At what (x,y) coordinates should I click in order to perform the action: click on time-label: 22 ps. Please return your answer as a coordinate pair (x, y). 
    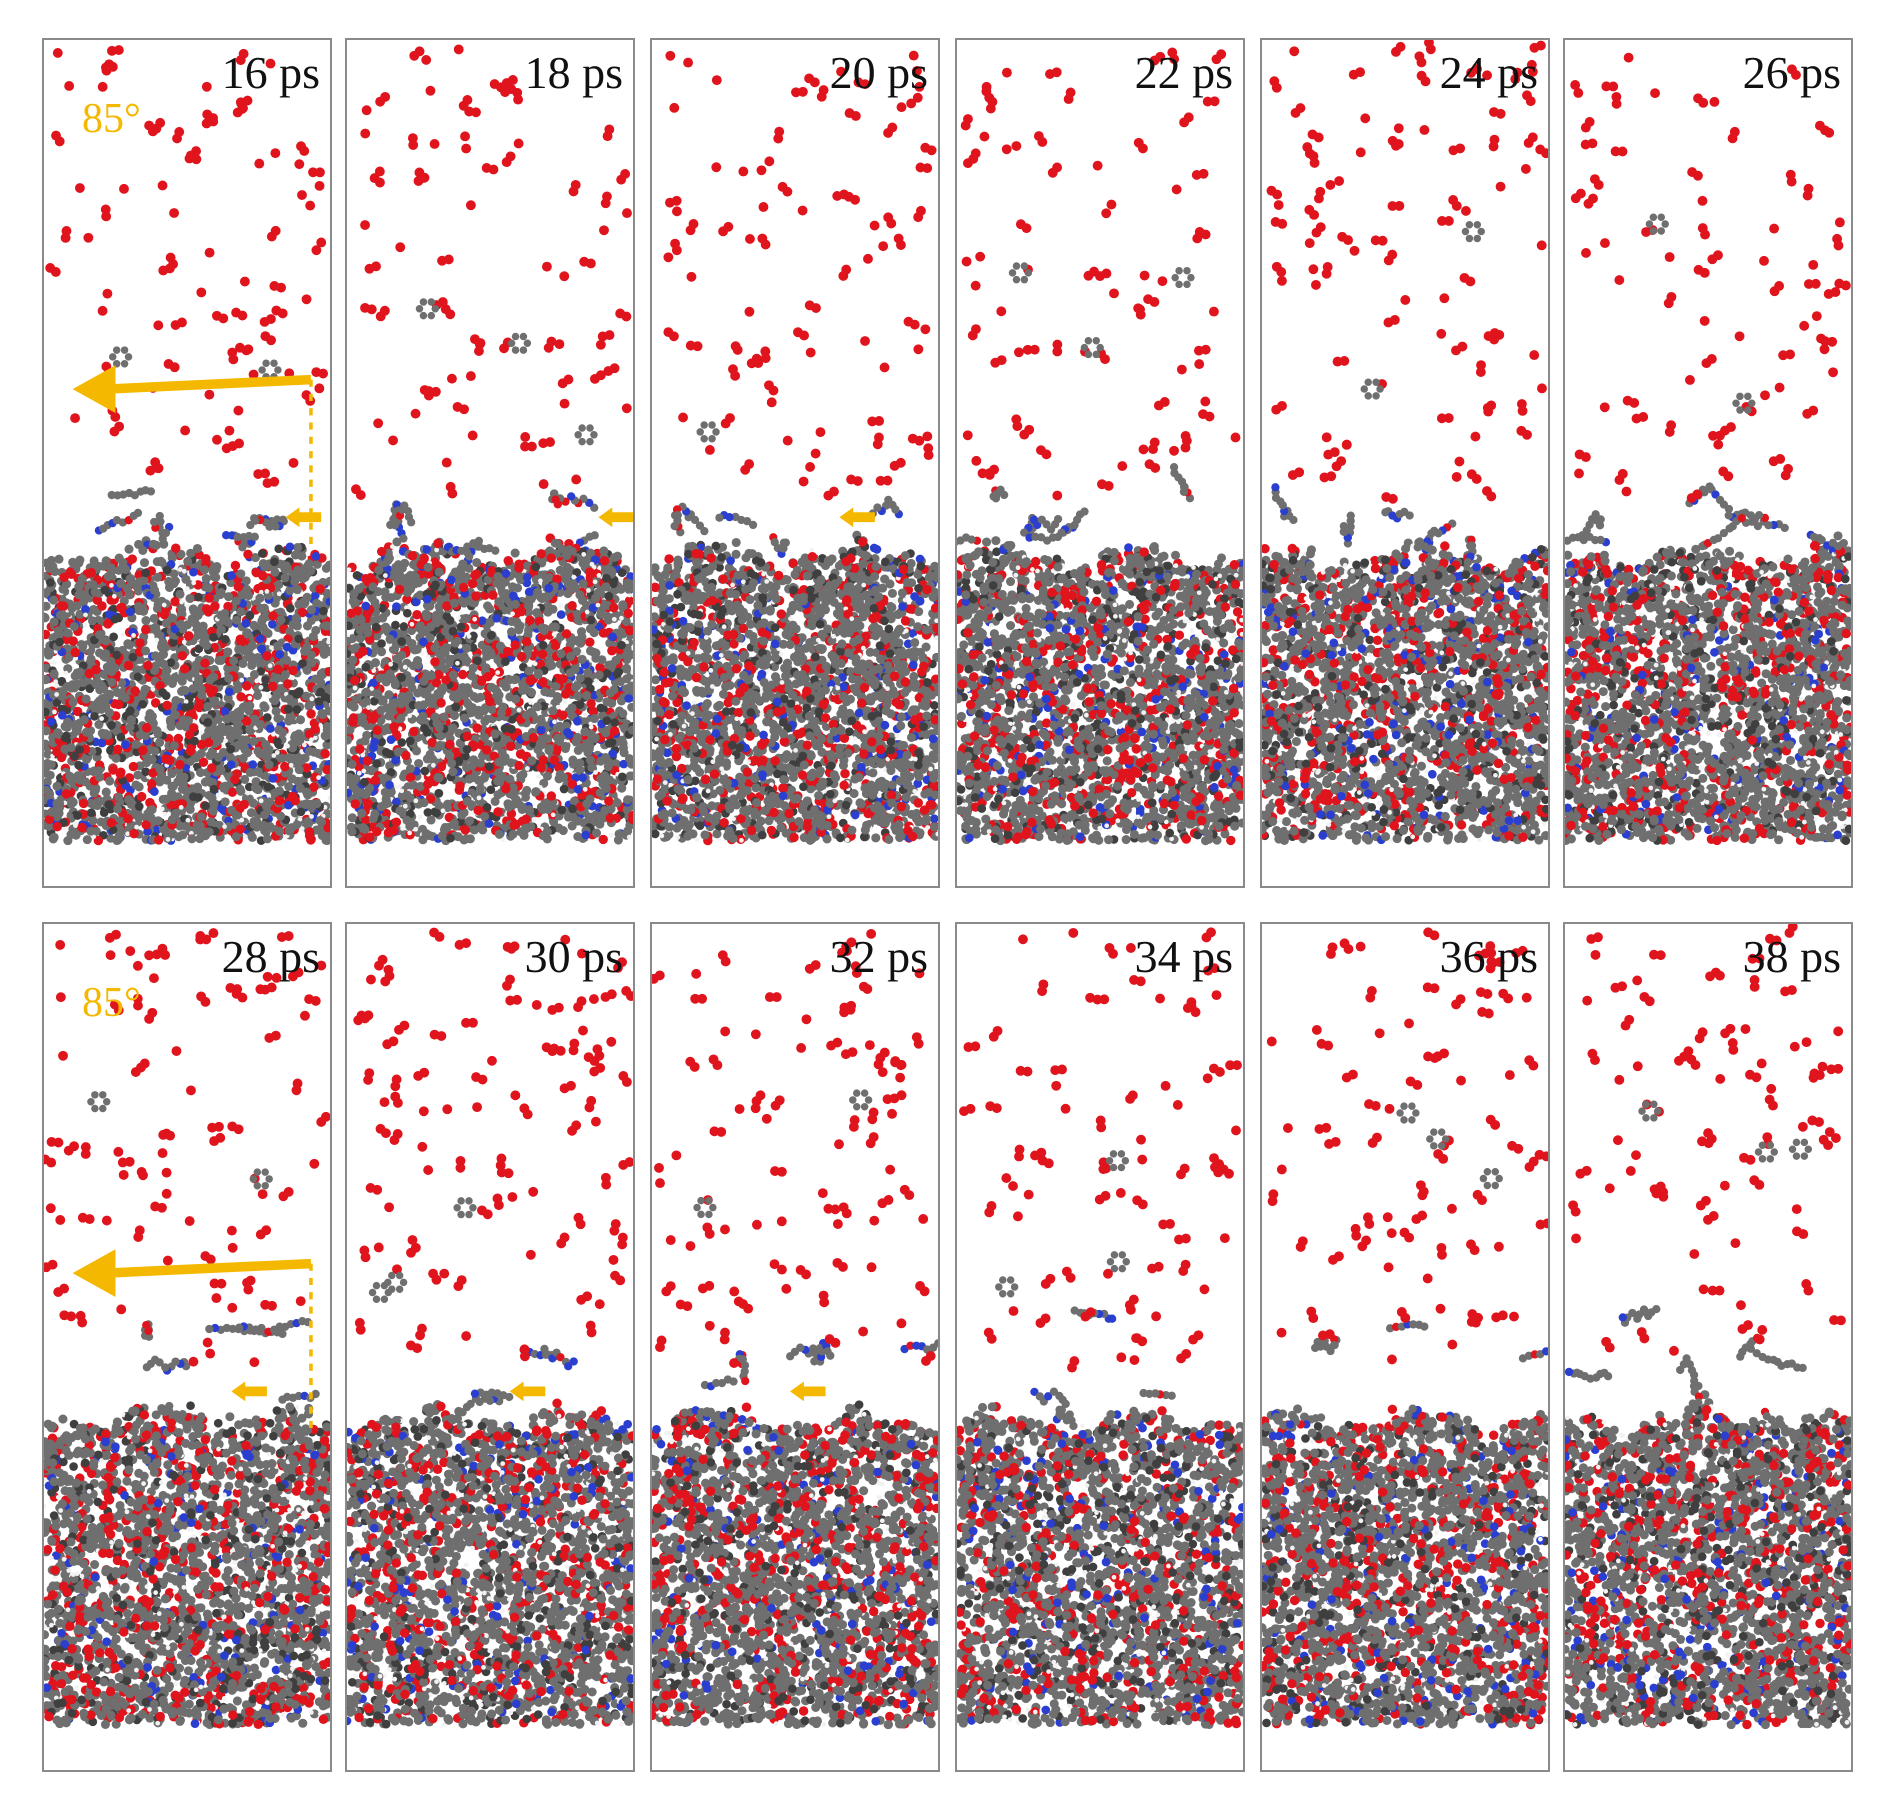
    Looking at the image, I should click on (1184, 73).